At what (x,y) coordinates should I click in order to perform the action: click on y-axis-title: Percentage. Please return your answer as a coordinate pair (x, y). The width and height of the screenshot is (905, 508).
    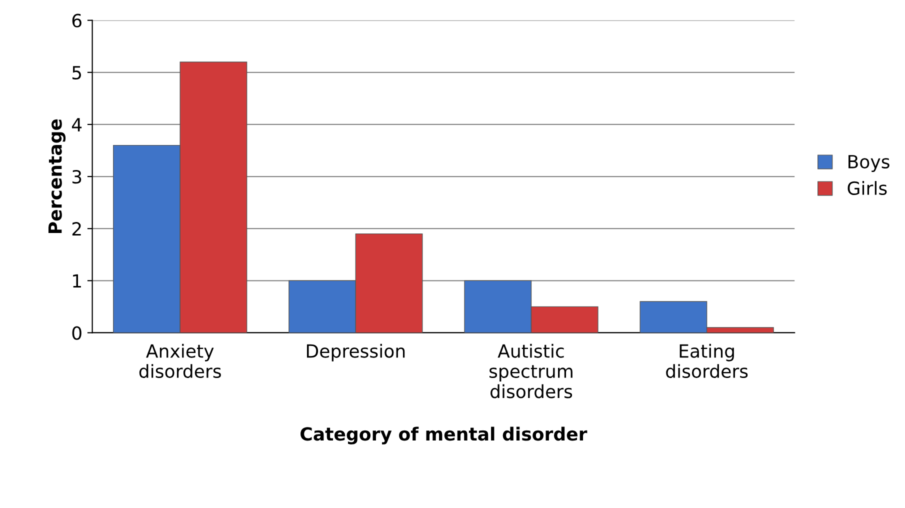
    Looking at the image, I should click on (57, 176).